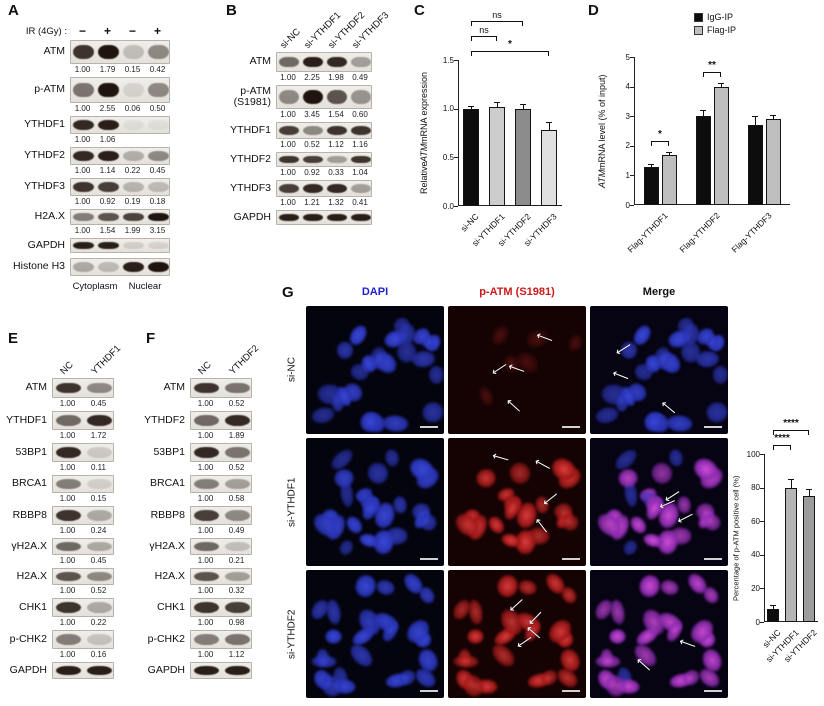 This screenshot has width=824, height=706. What do you see at coordinates (755, 588) in the screenshot?
I see `y-tick-label: 20` at bounding box center [755, 588].